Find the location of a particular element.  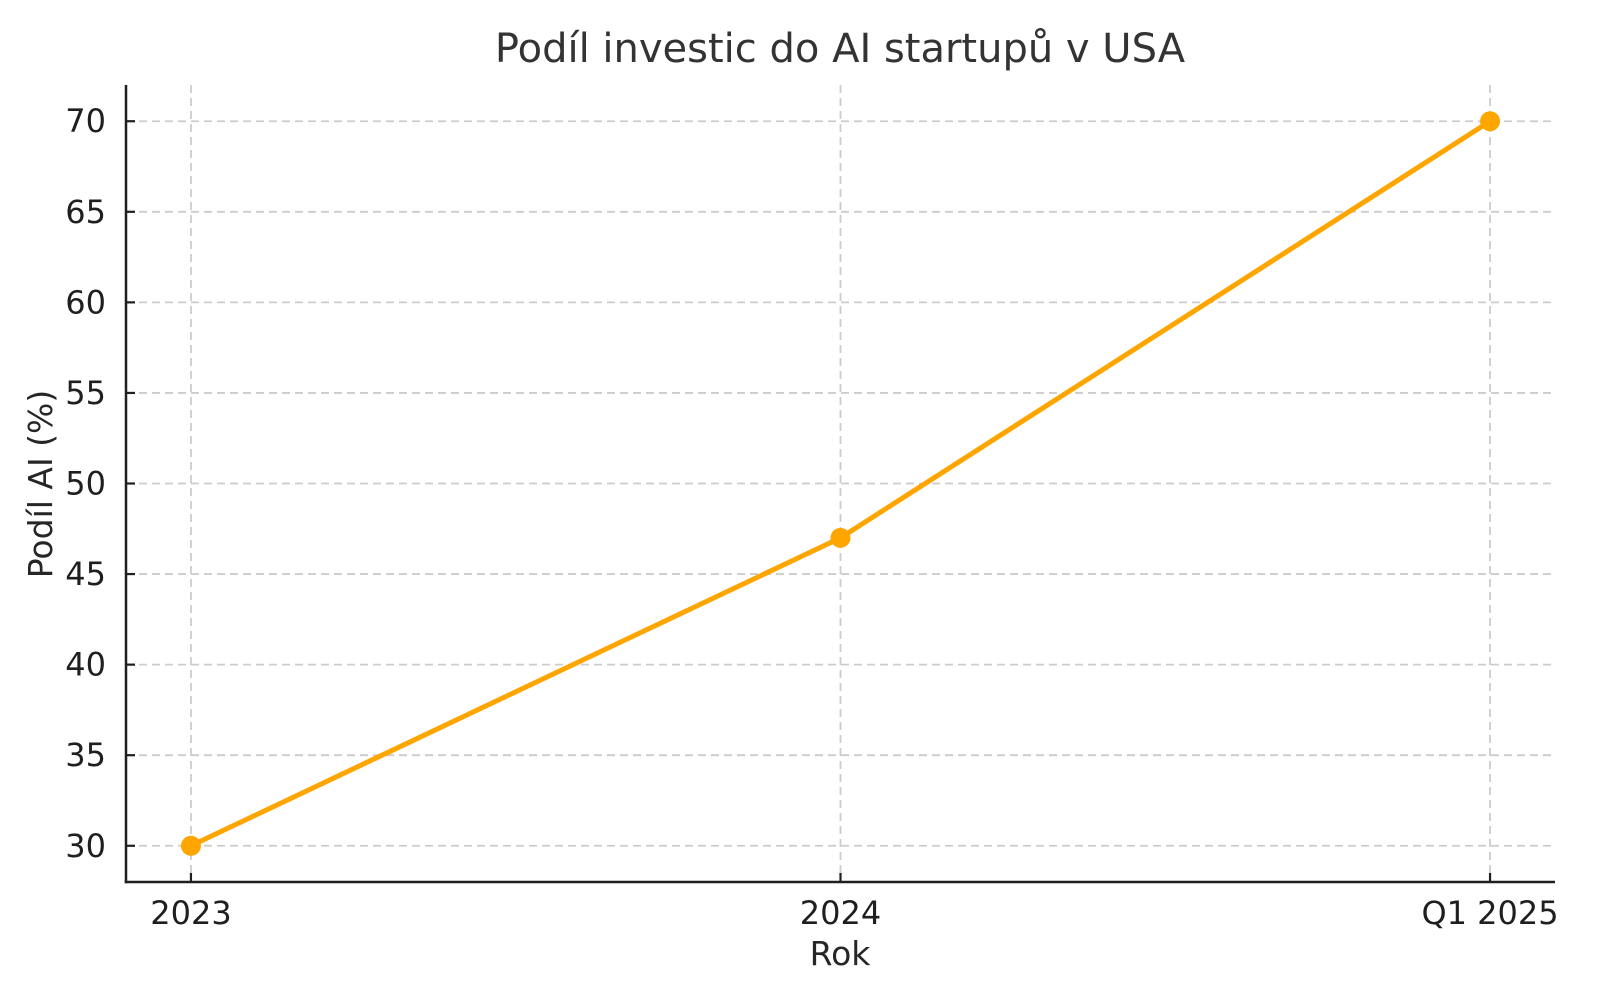

x-tick-label: 2023 is located at coordinates (190, 913).